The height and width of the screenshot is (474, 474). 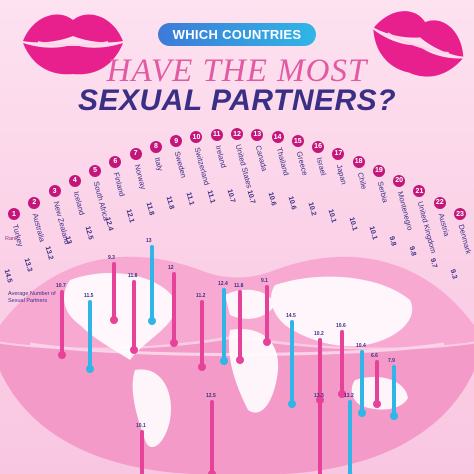 I want to click on map-bar-value: 6.6, so click(x=374, y=356).